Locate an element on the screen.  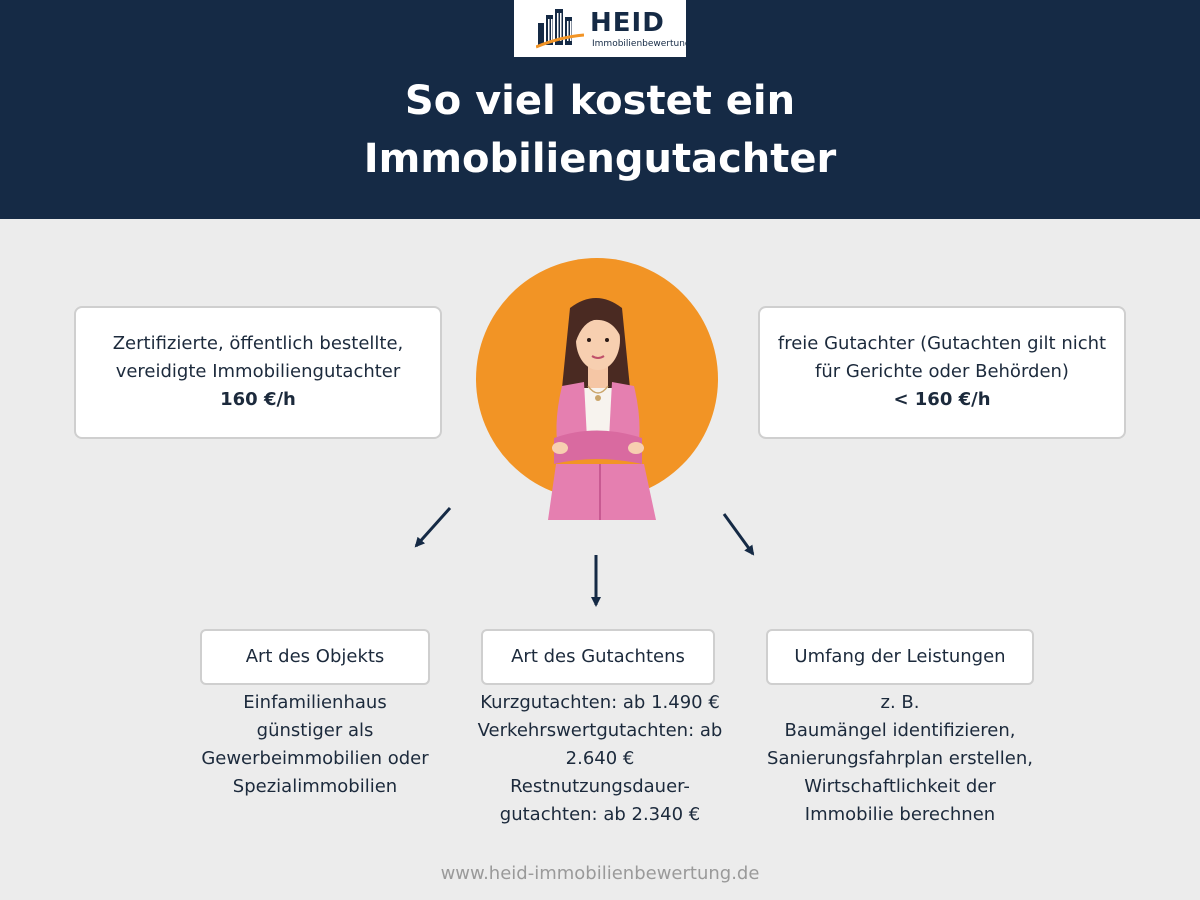
free-line-1: freie Gutachter (Gutachten gilt nicht is located at coordinates (942, 343).